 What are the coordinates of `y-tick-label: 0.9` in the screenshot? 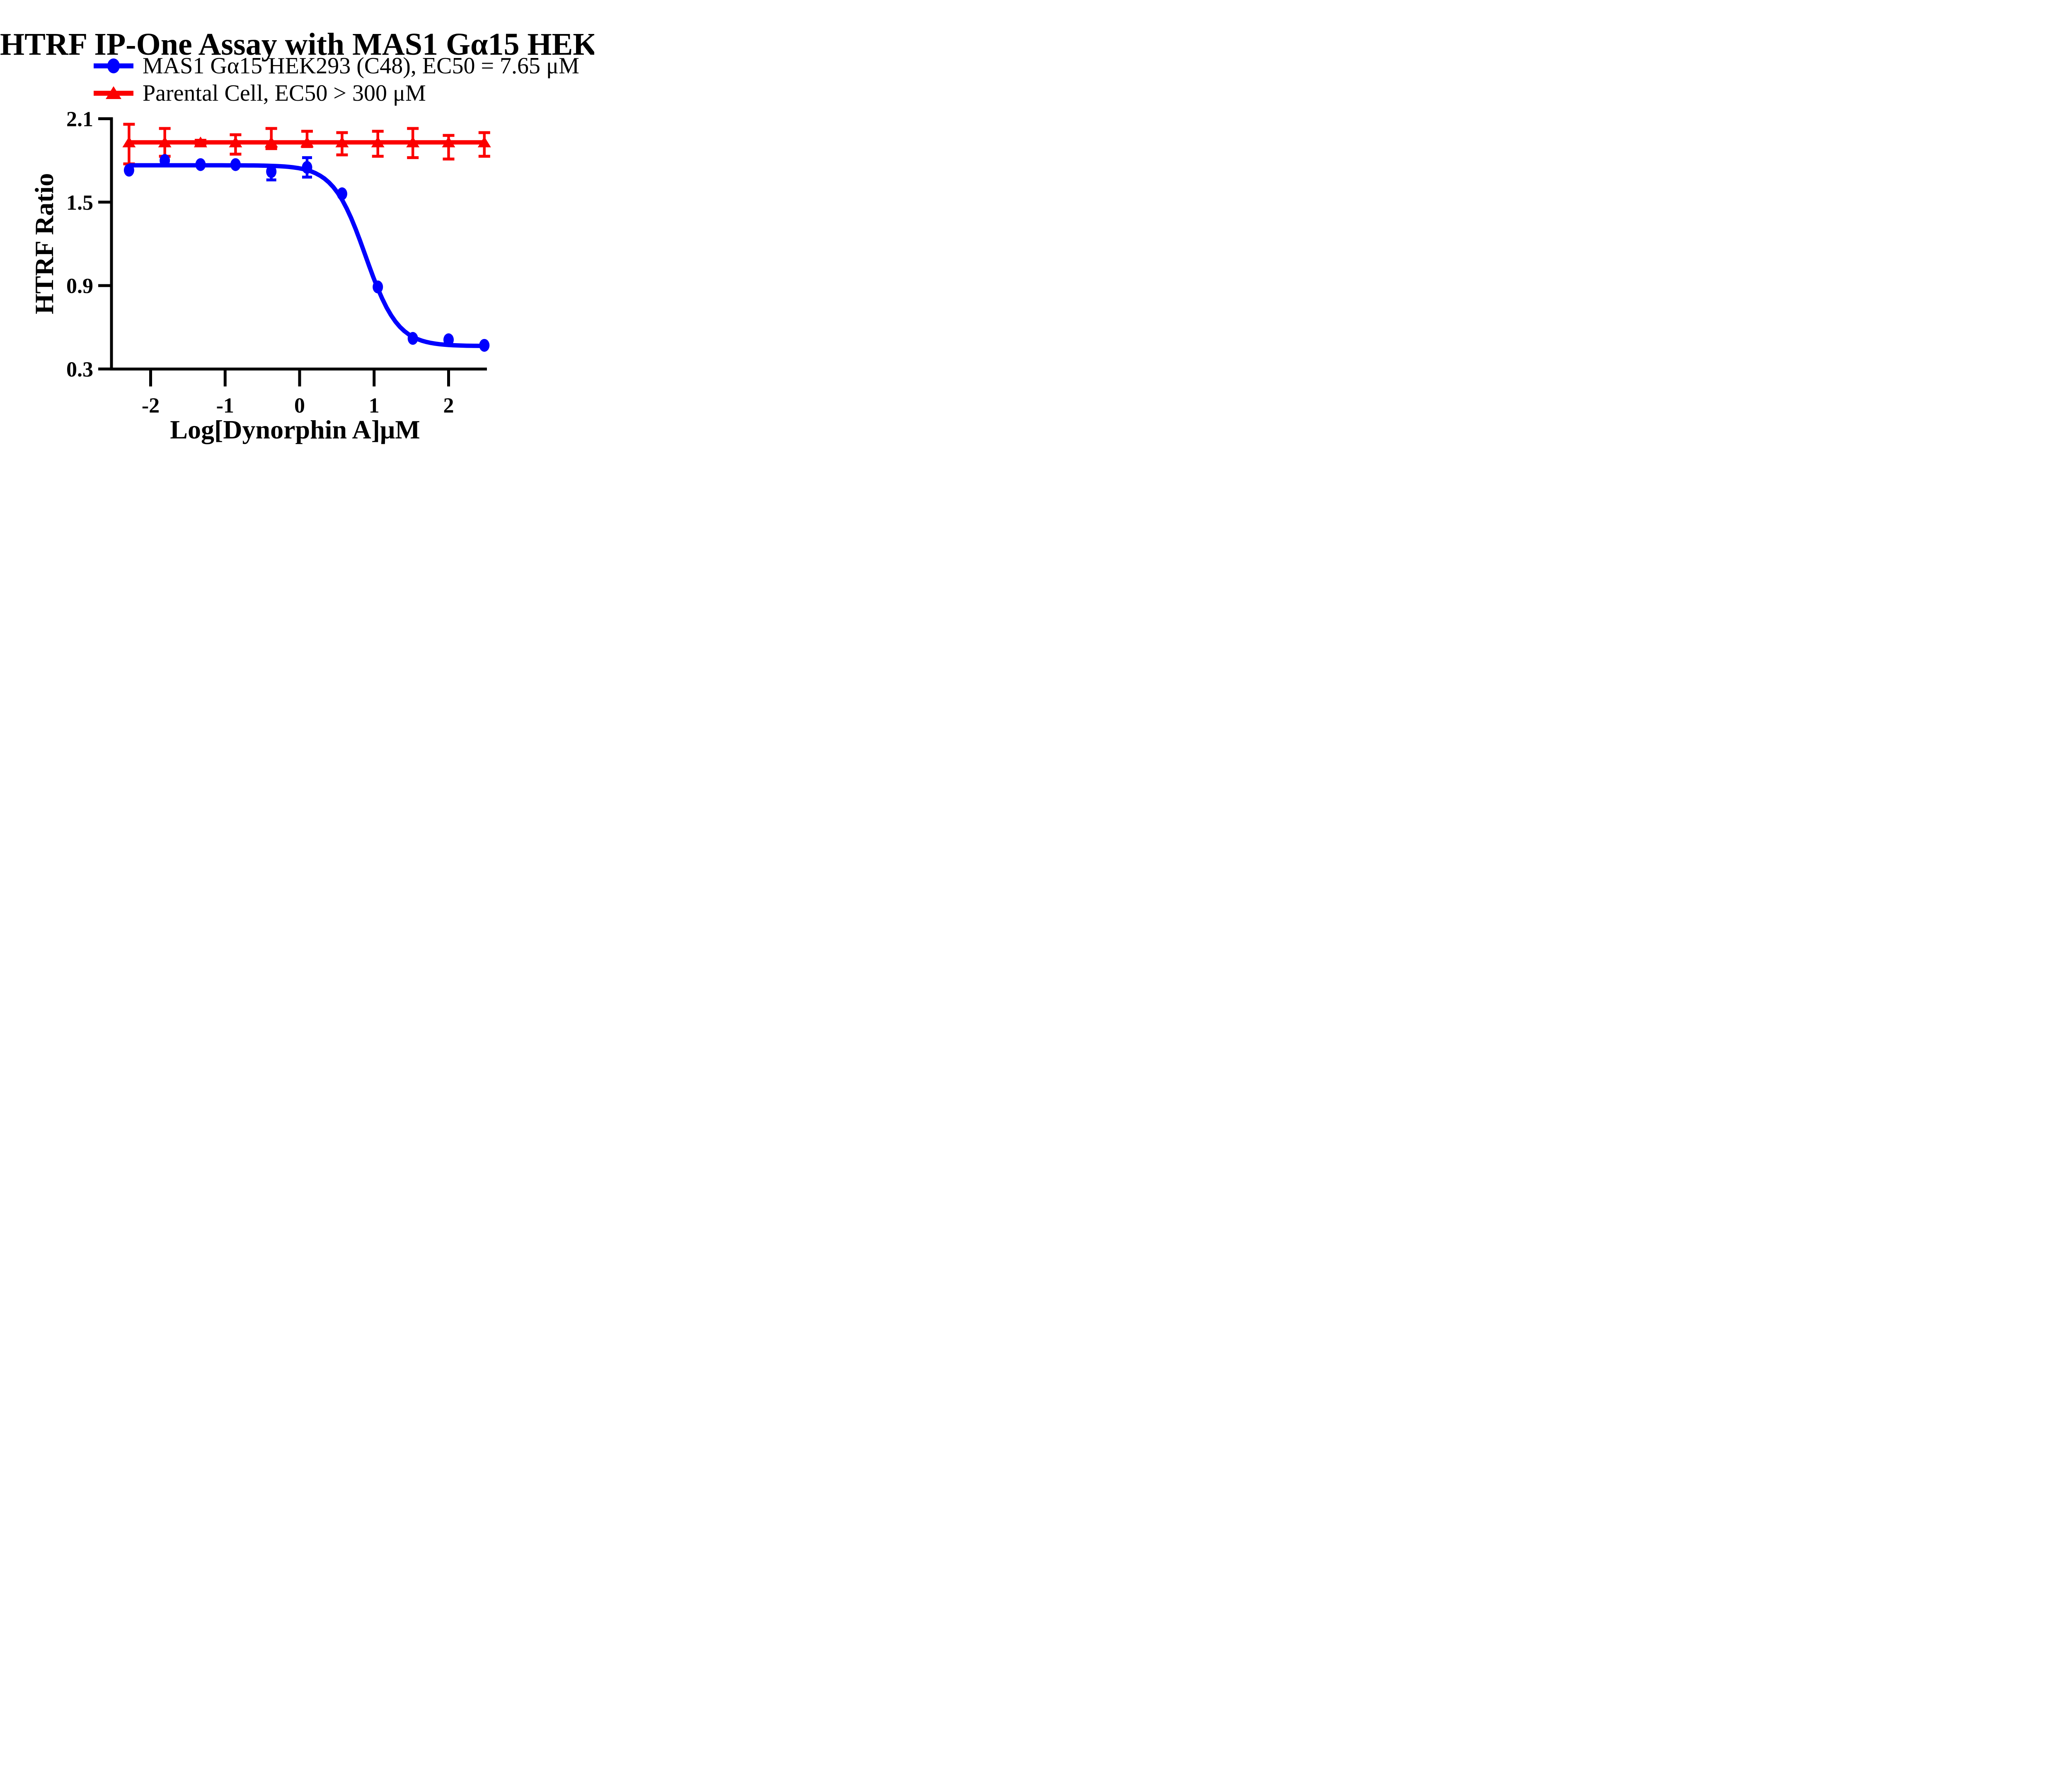 It's located at (79, 286).